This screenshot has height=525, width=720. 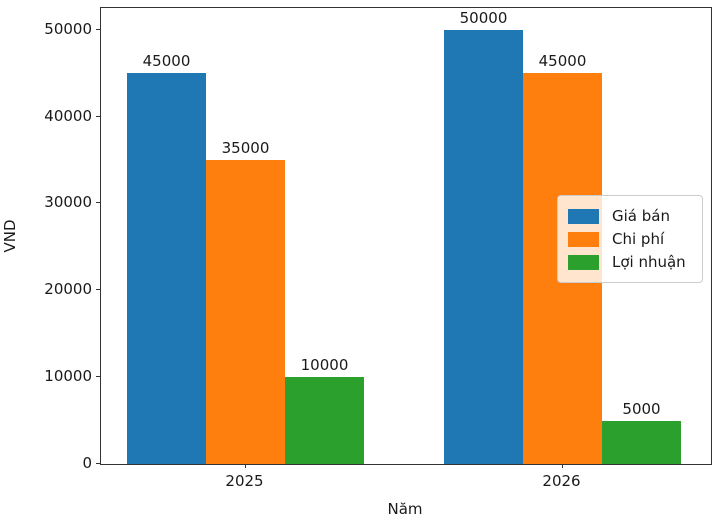 What do you see at coordinates (641, 408) in the screenshot?
I see `bar-value-label: 5000` at bounding box center [641, 408].